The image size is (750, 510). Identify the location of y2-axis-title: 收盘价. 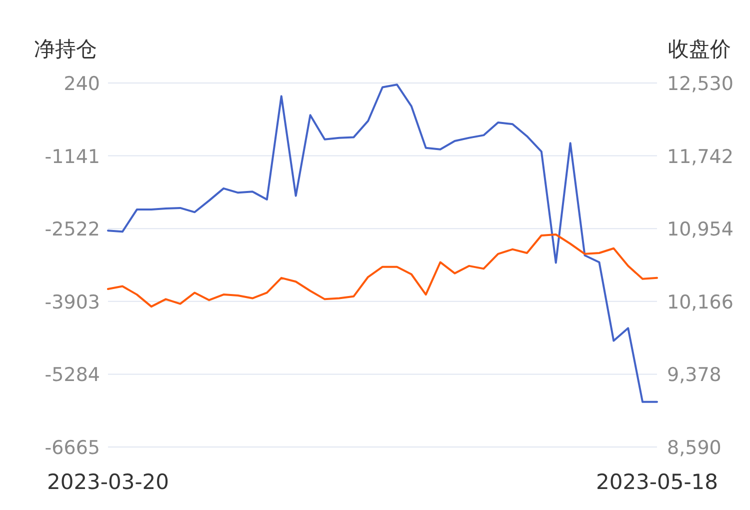
(699, 49).